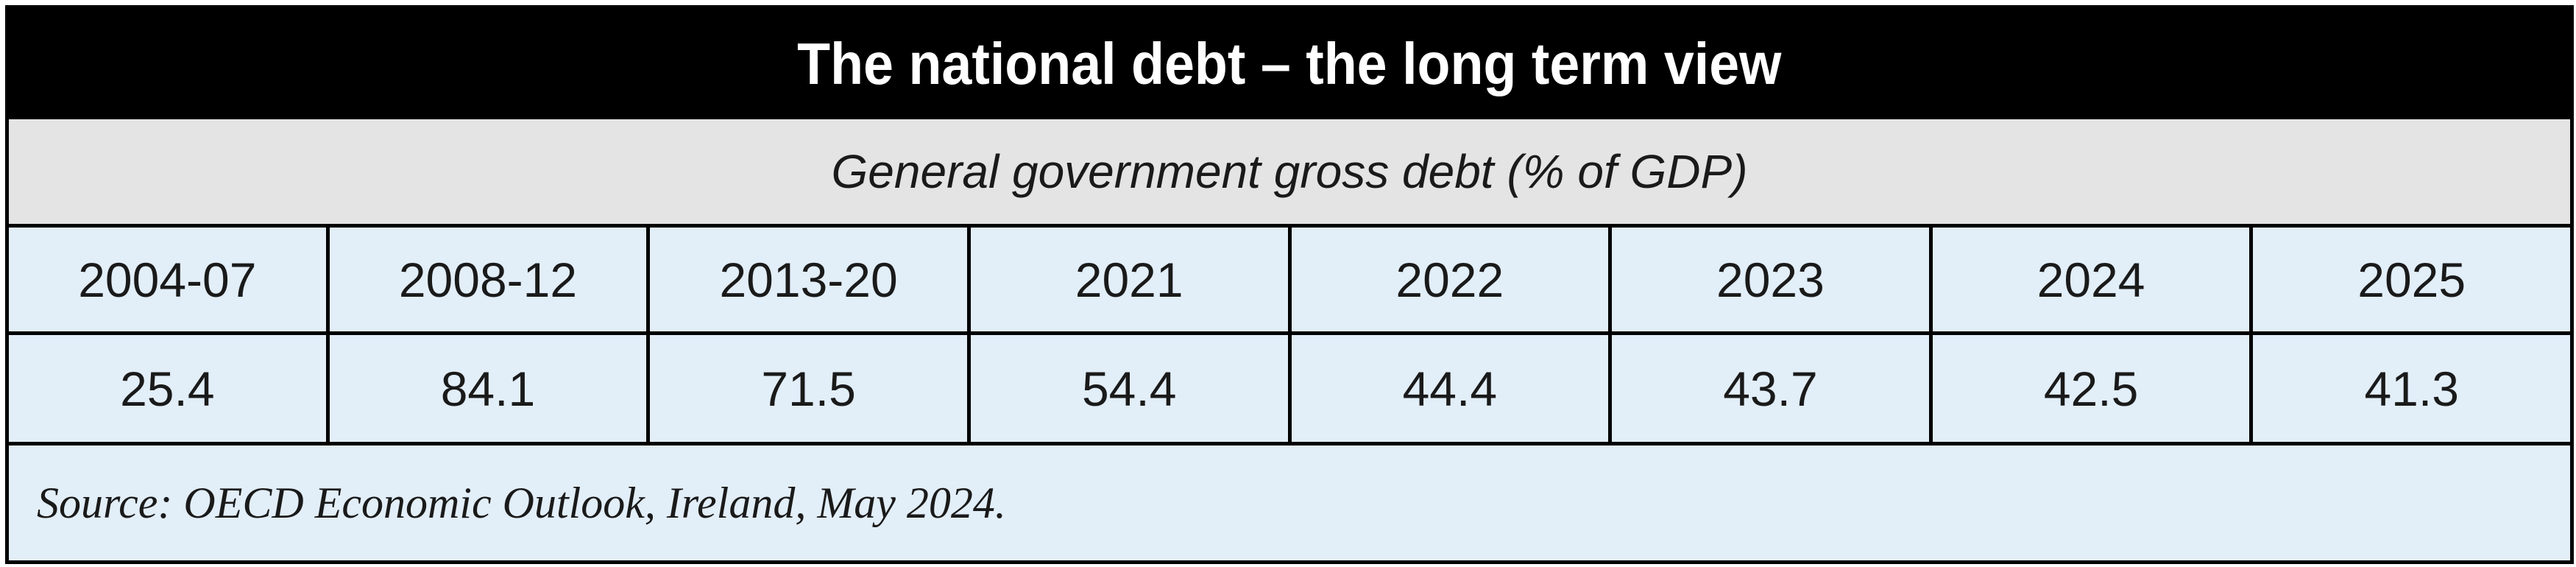 This screenshot has height=567, width=2576. Describe the element at coordinates (490, 388) in the screenshot. I see `debt-value-cell: 84.1` at that location.